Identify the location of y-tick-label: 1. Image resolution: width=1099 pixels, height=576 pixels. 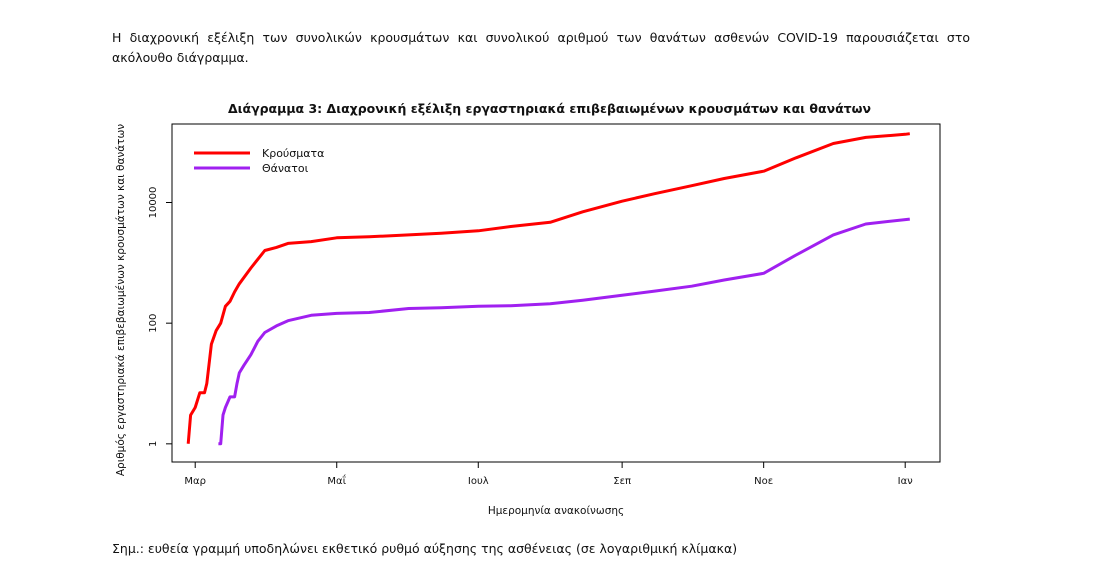
(153, 444).